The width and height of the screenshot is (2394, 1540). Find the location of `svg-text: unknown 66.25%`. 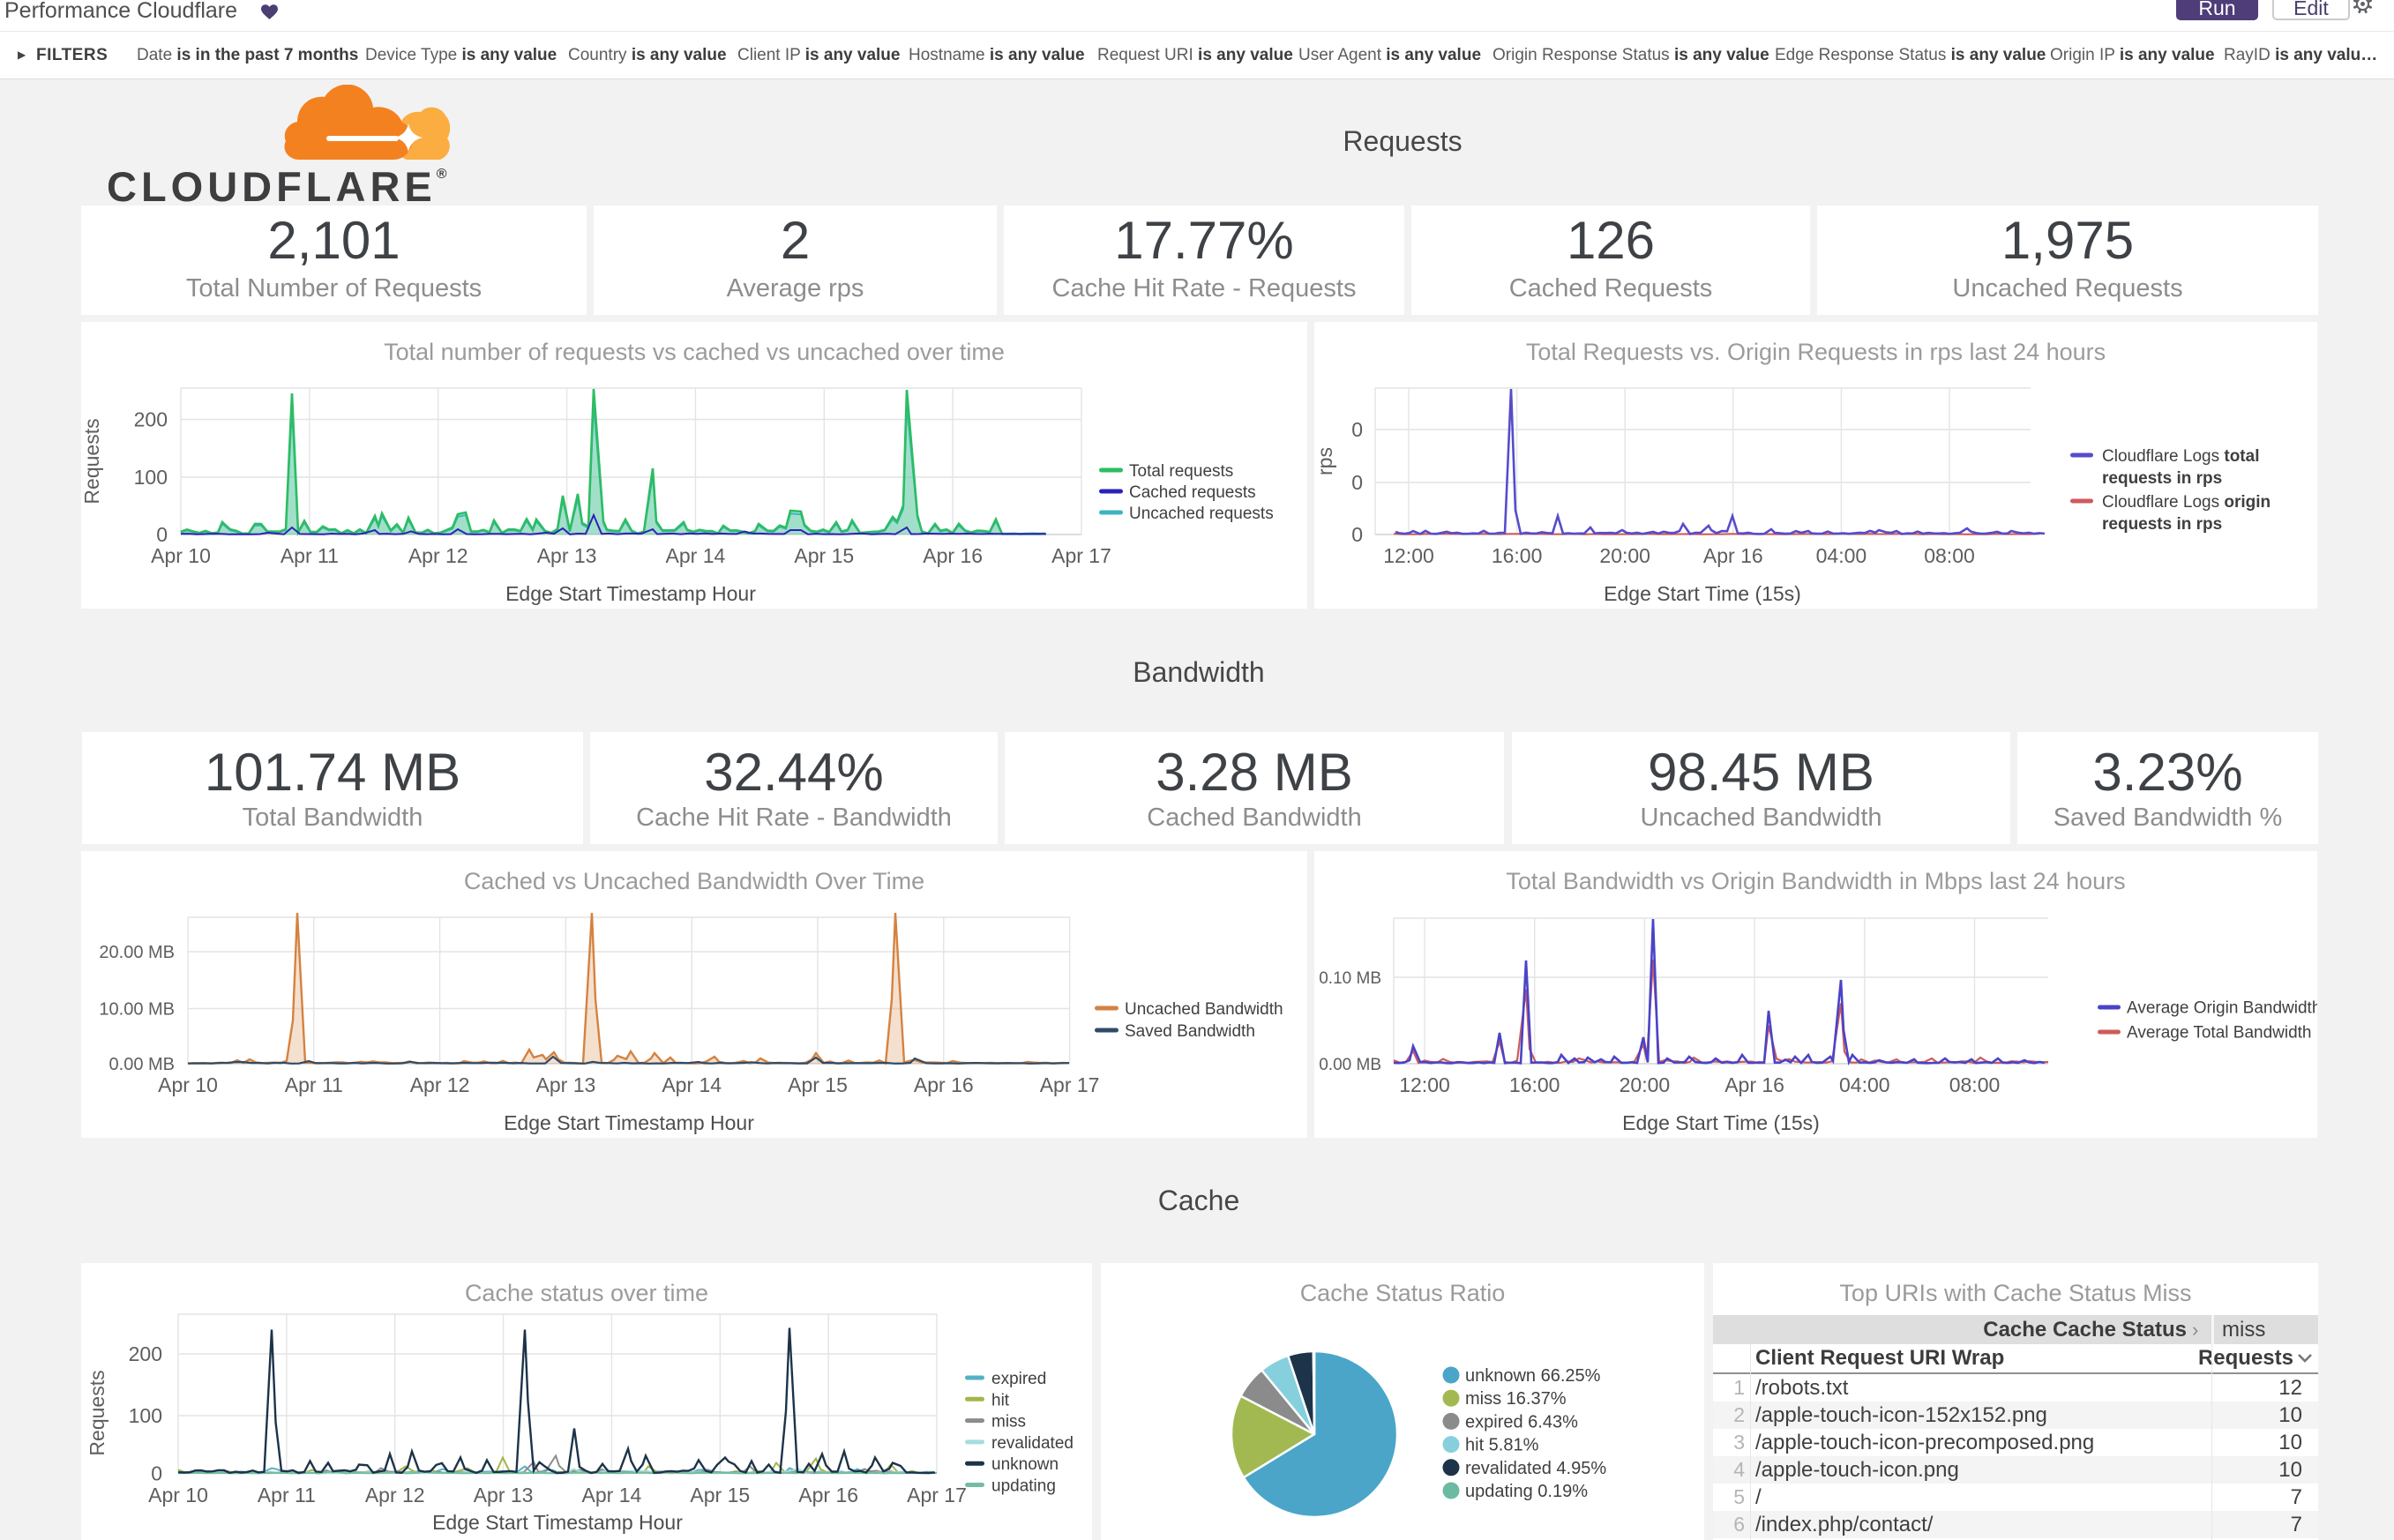

svg-text: unknown 66.25% is located at coordinates (1533, 1376).